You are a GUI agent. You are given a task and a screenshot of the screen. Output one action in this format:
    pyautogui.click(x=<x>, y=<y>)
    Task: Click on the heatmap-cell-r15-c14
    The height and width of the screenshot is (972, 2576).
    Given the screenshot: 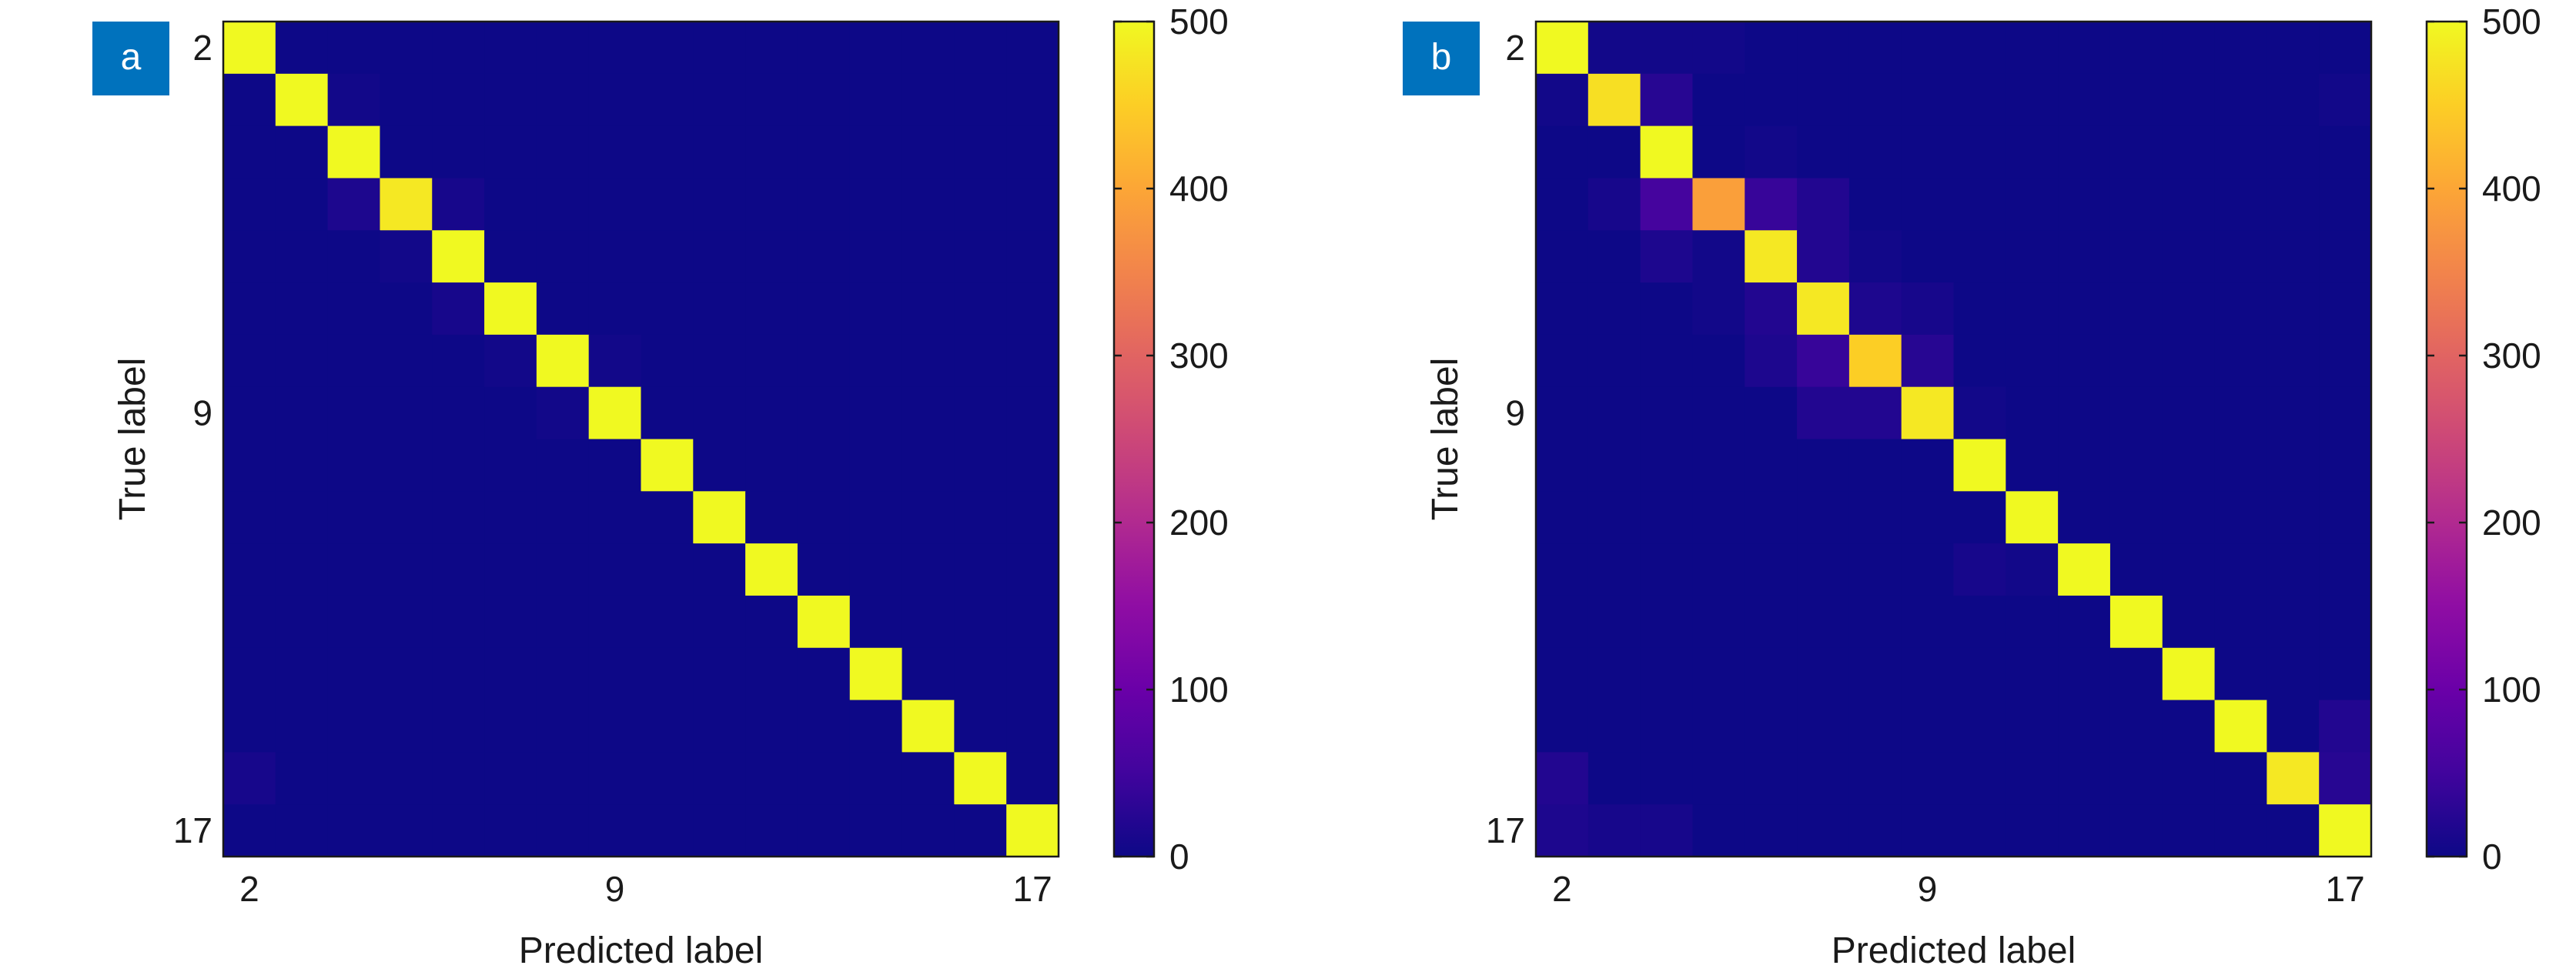 What is the action you would take?
    pyautogui.click(x=2189, y=726)
    